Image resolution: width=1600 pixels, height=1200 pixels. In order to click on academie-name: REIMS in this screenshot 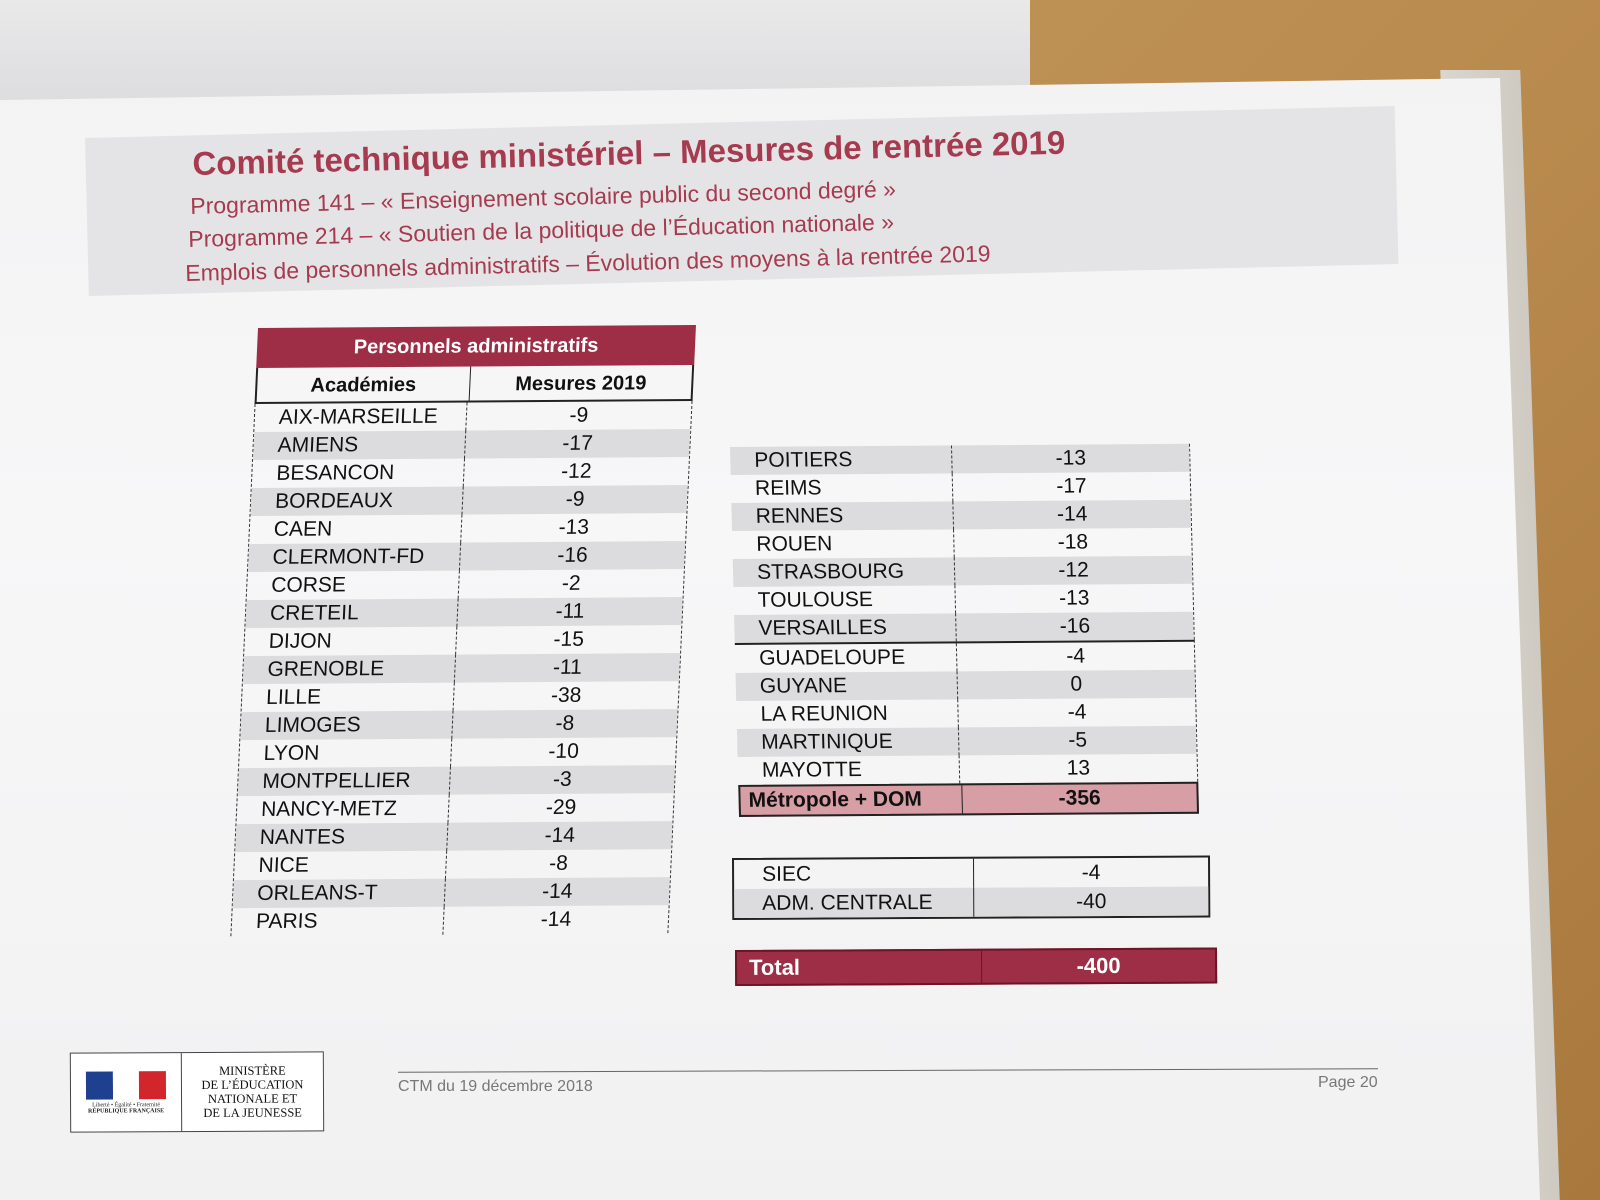, I will do `click(842, 488)`.